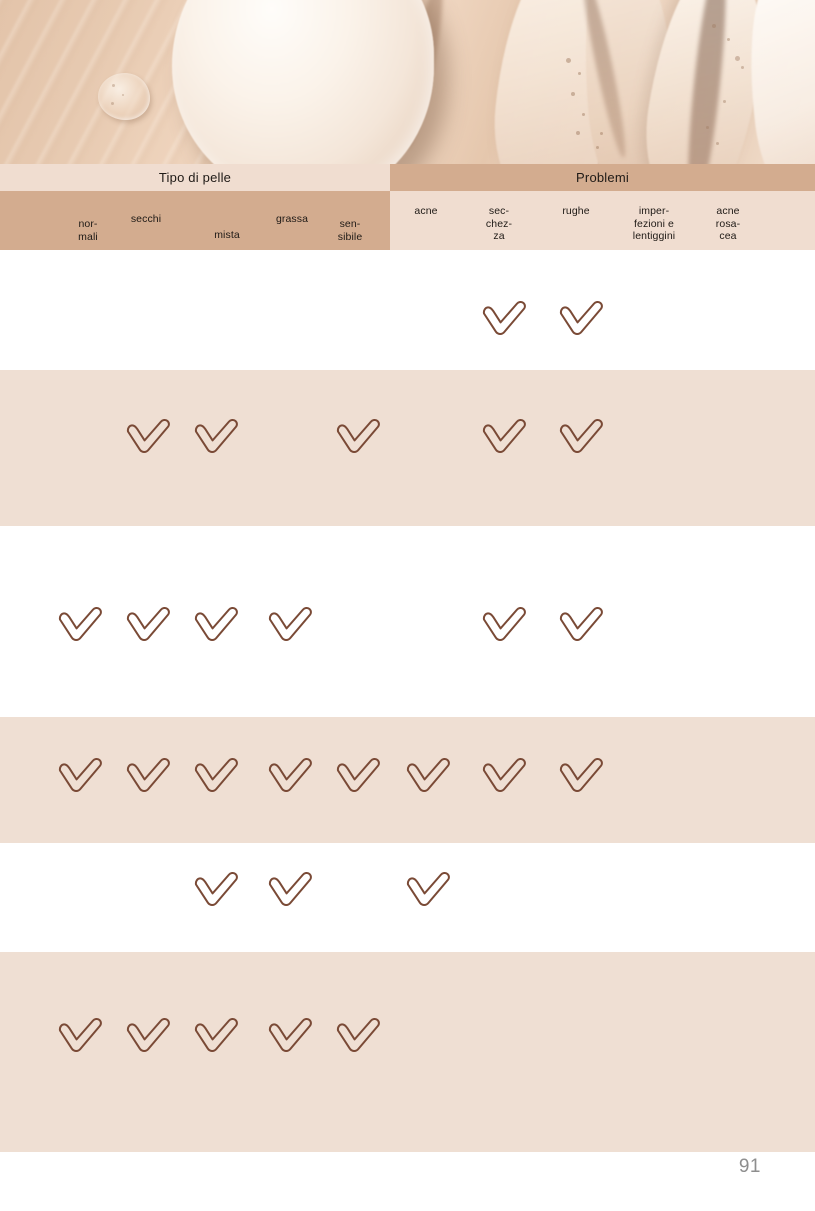  What do you see at coordinates (124, 96) in the screenshot?
I see `hero-gel-droplet` at bounding box center [124, 96].